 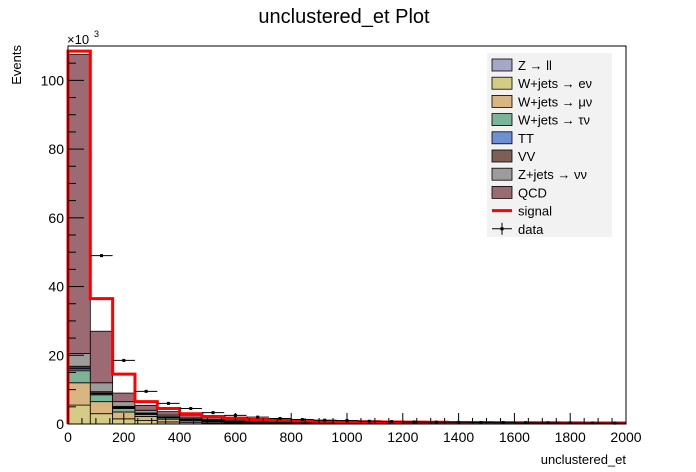 I want to click on legend-item: W+jets → eν, so click(x=541, y=83).